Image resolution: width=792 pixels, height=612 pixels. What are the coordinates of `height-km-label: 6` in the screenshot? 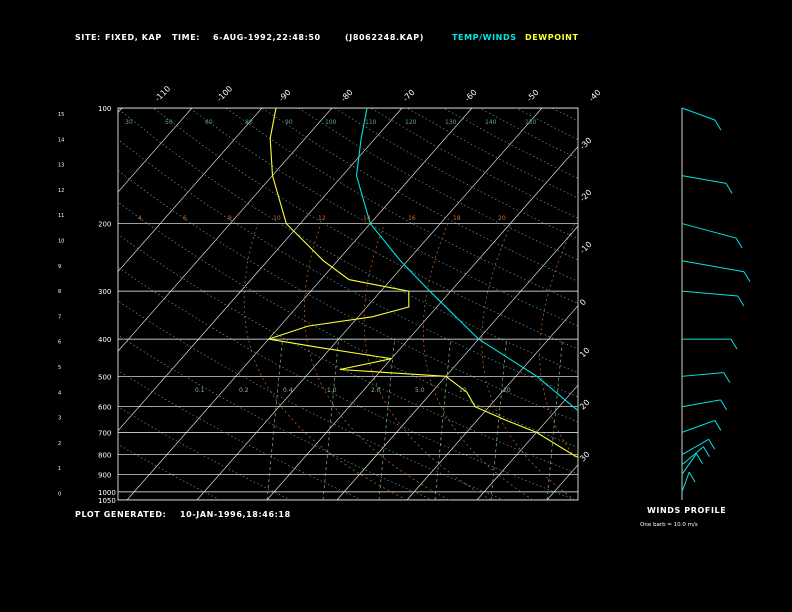 It's located at (59, 343).